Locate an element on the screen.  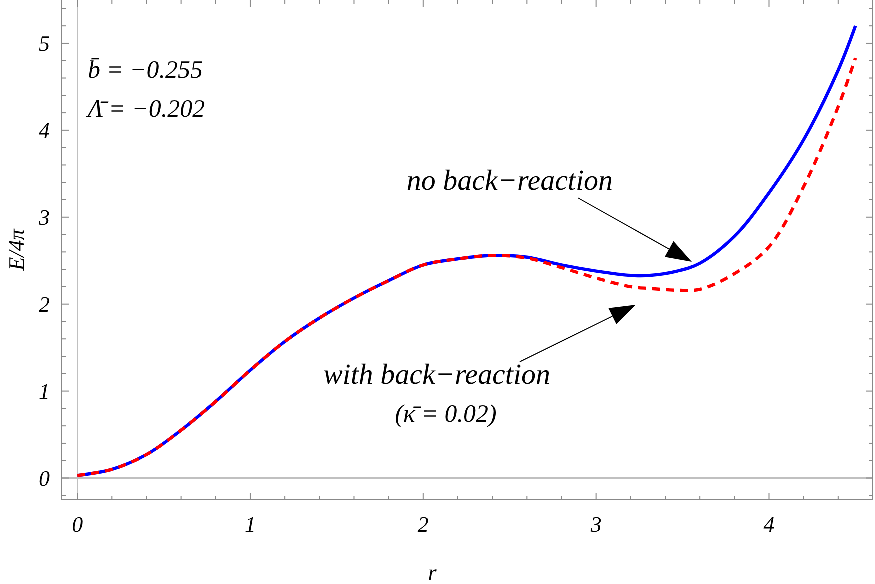
annotation: Λ̄ = −0.202 is located at coordinates (146, 109).